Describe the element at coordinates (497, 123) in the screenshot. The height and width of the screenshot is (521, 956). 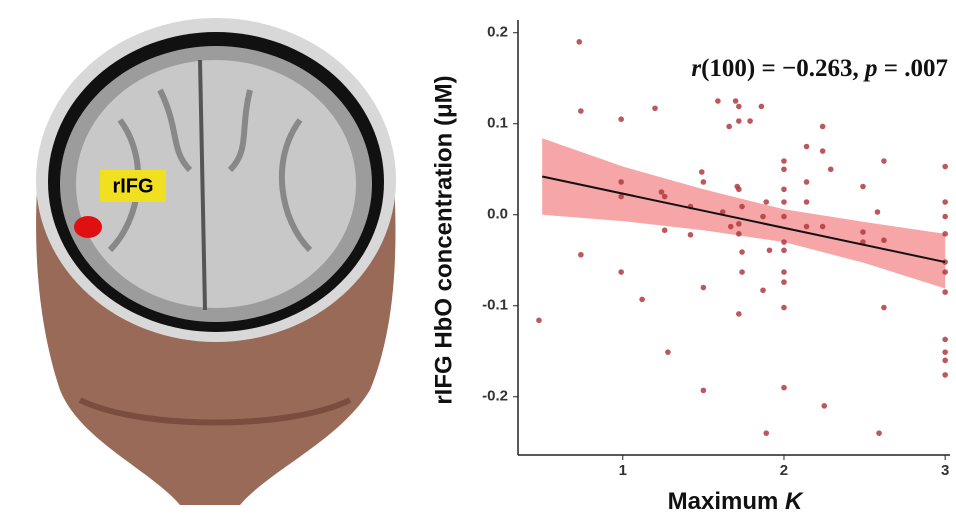
I see `y-tick-label: 0.1` at that location.